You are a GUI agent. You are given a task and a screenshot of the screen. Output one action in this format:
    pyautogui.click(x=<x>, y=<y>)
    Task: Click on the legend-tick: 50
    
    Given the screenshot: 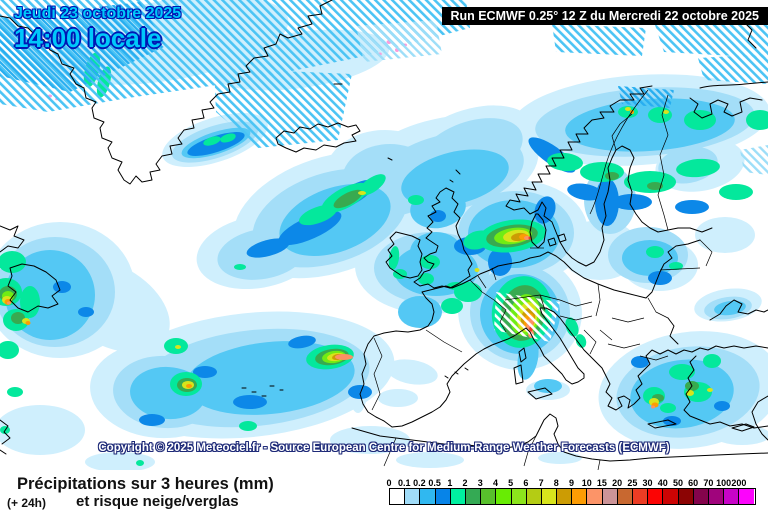 What is the action you would take?
    pyautogui.click(x=677, y=483)
    